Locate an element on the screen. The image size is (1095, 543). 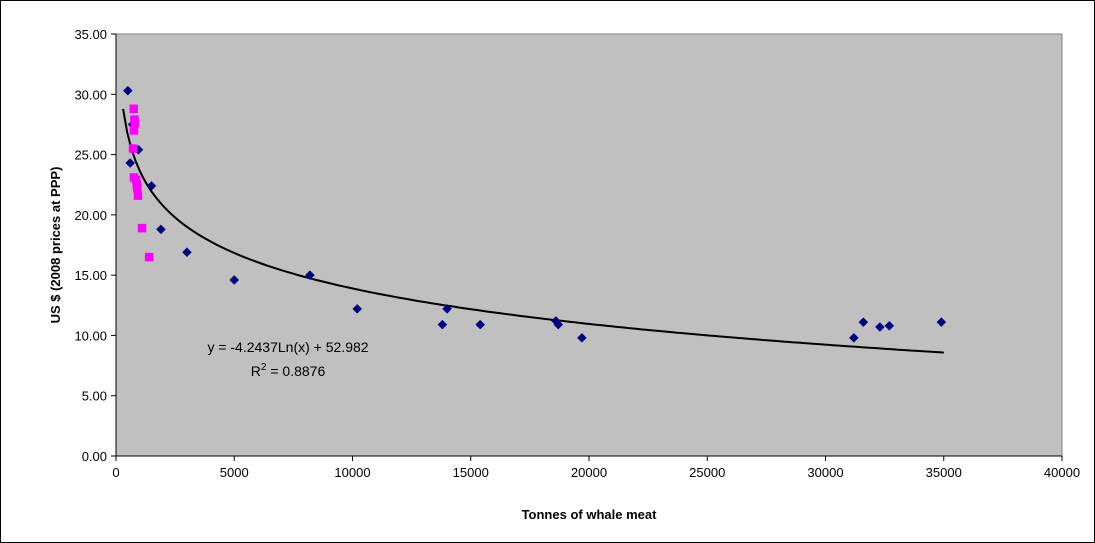
x-tick-label: 5000 is located at coordinates (234, 472).